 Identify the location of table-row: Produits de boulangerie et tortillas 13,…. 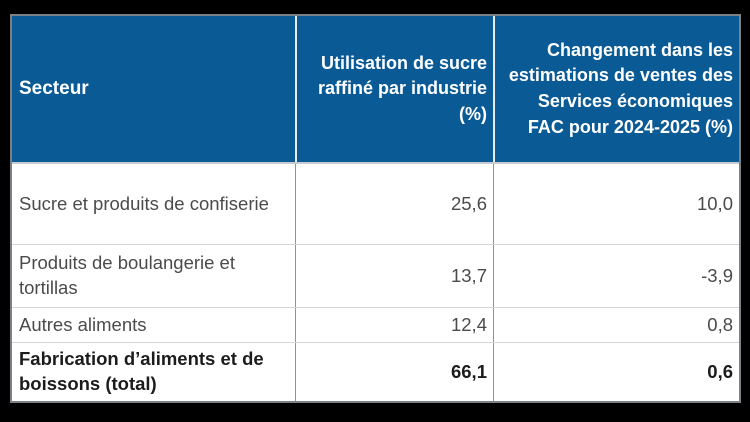
(375, 275).